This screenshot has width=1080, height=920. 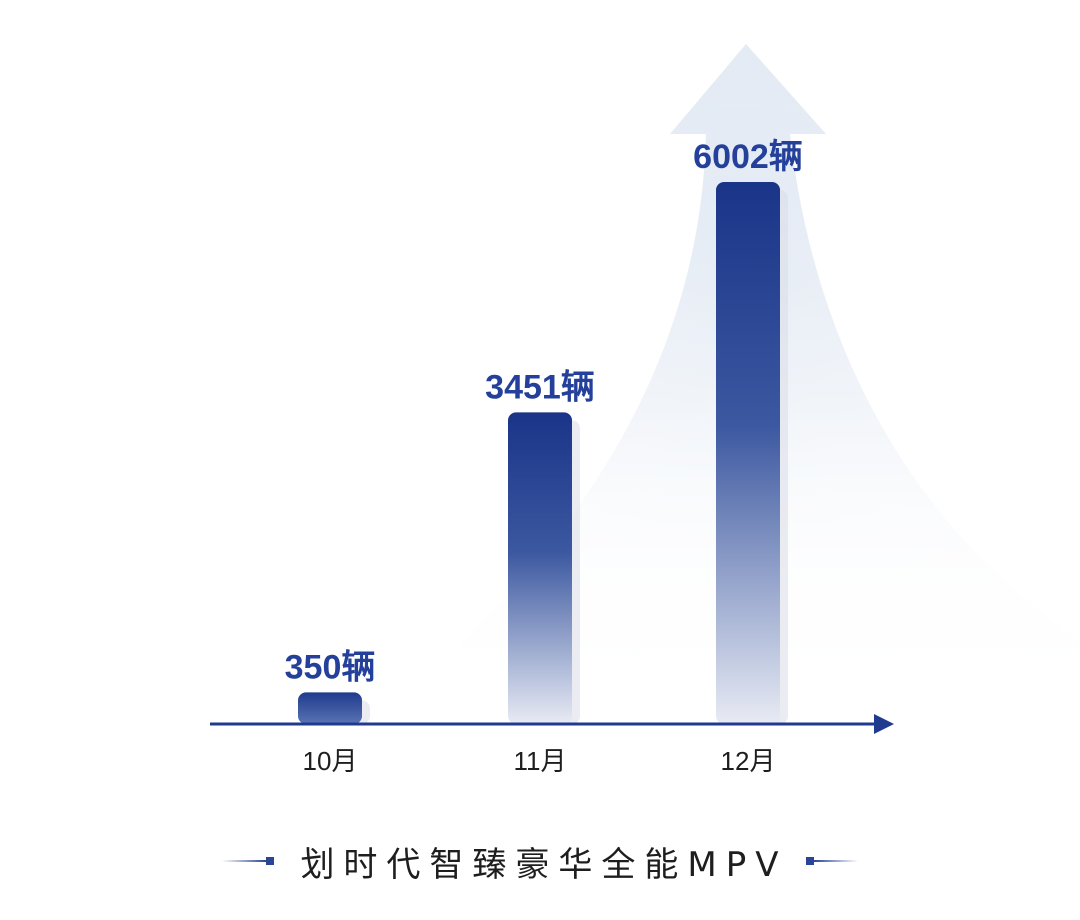 What do you see at coordinates (552, 724) in the screenshot?
I see `x-axis` at bounding box center [552, 724].